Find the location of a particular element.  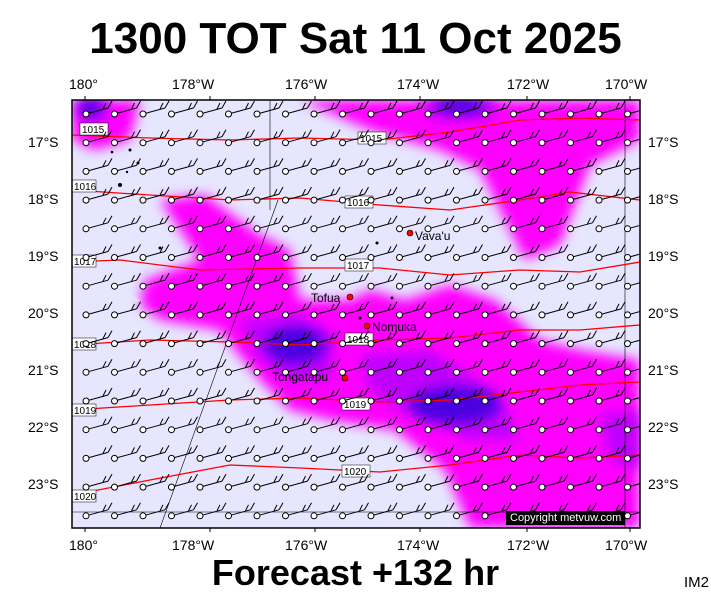

isobar-label: 1020 is located at coordinates (355, 472).